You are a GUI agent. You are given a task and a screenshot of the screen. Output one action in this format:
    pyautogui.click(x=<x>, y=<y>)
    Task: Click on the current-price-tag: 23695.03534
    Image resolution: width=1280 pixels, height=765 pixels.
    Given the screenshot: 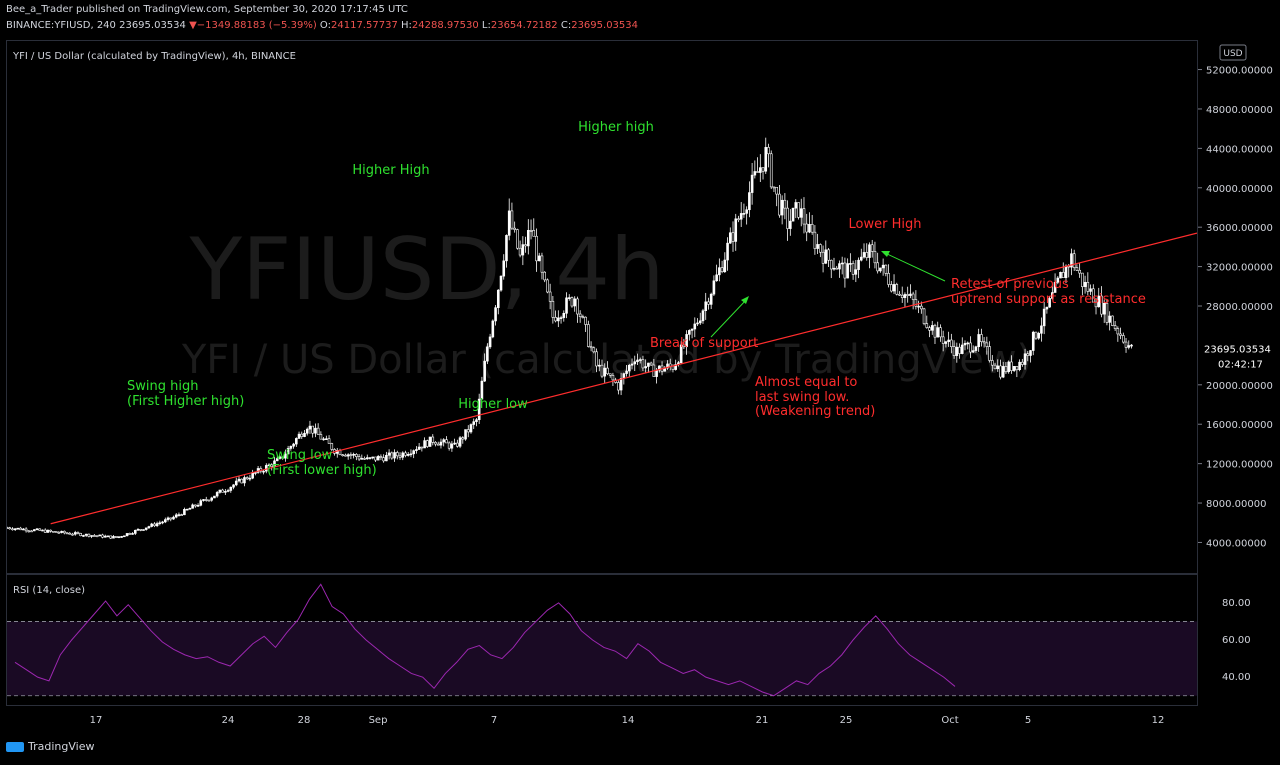 What is the action you would take?
    pyautogui.click(x=1237, y=349)
    